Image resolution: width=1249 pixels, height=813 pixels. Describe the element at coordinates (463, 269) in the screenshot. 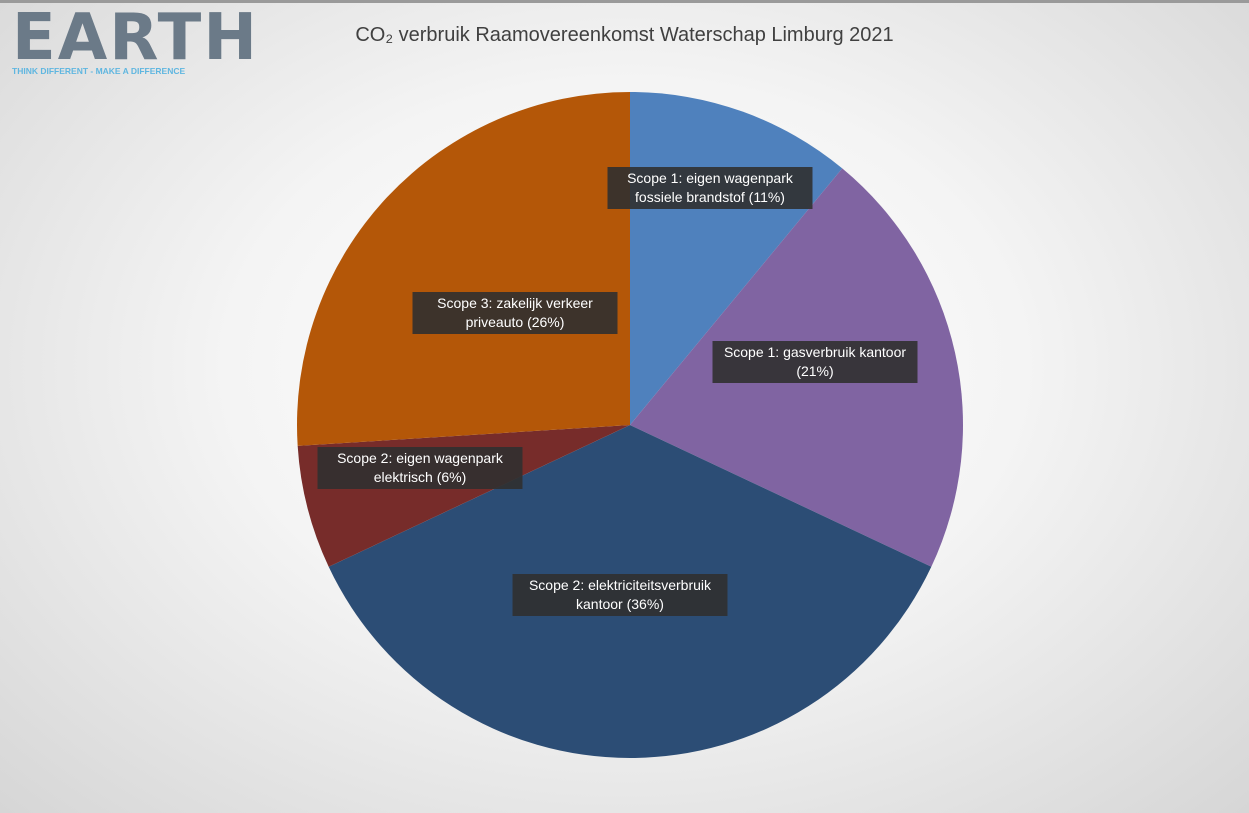

I see `pie-slice` at that location.